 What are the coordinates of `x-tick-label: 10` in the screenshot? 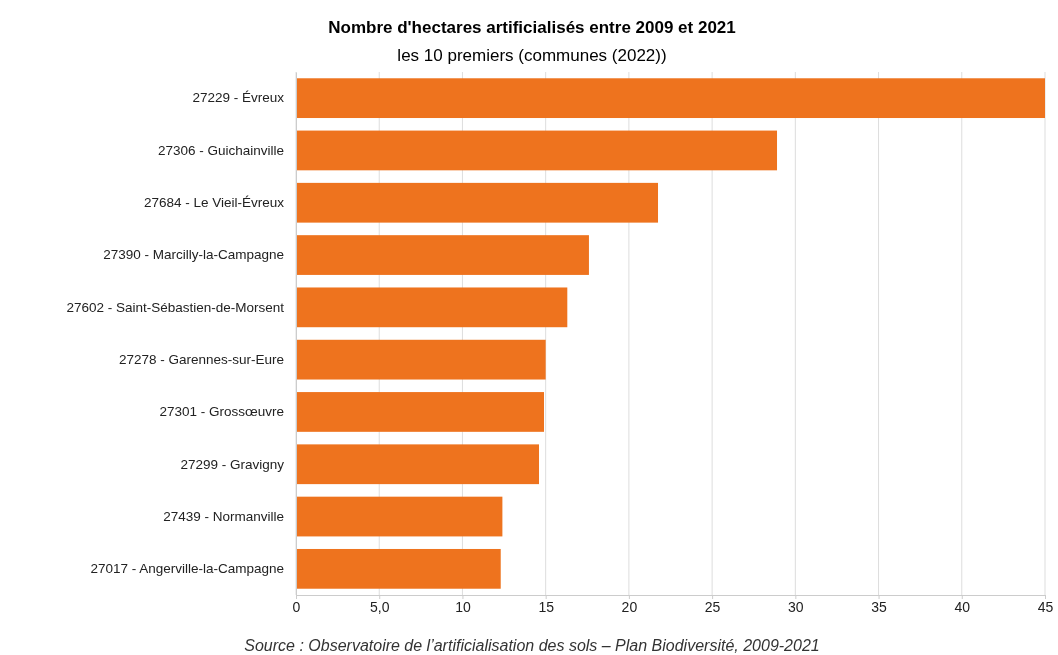 It's located at (463, 606).